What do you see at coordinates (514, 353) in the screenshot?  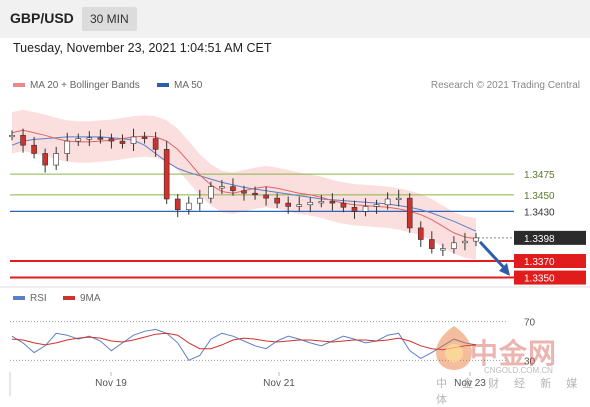 I see `watermark-brand: 中金网` at bounding box center [514, 353].